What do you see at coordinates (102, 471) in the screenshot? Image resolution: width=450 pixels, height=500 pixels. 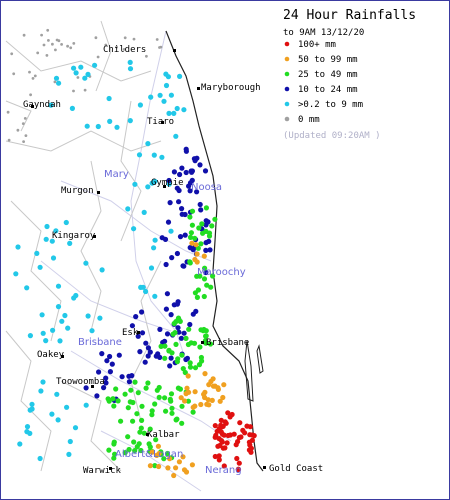 I see `town-label-warwick: Warwick` at bounding box center [102, 471].